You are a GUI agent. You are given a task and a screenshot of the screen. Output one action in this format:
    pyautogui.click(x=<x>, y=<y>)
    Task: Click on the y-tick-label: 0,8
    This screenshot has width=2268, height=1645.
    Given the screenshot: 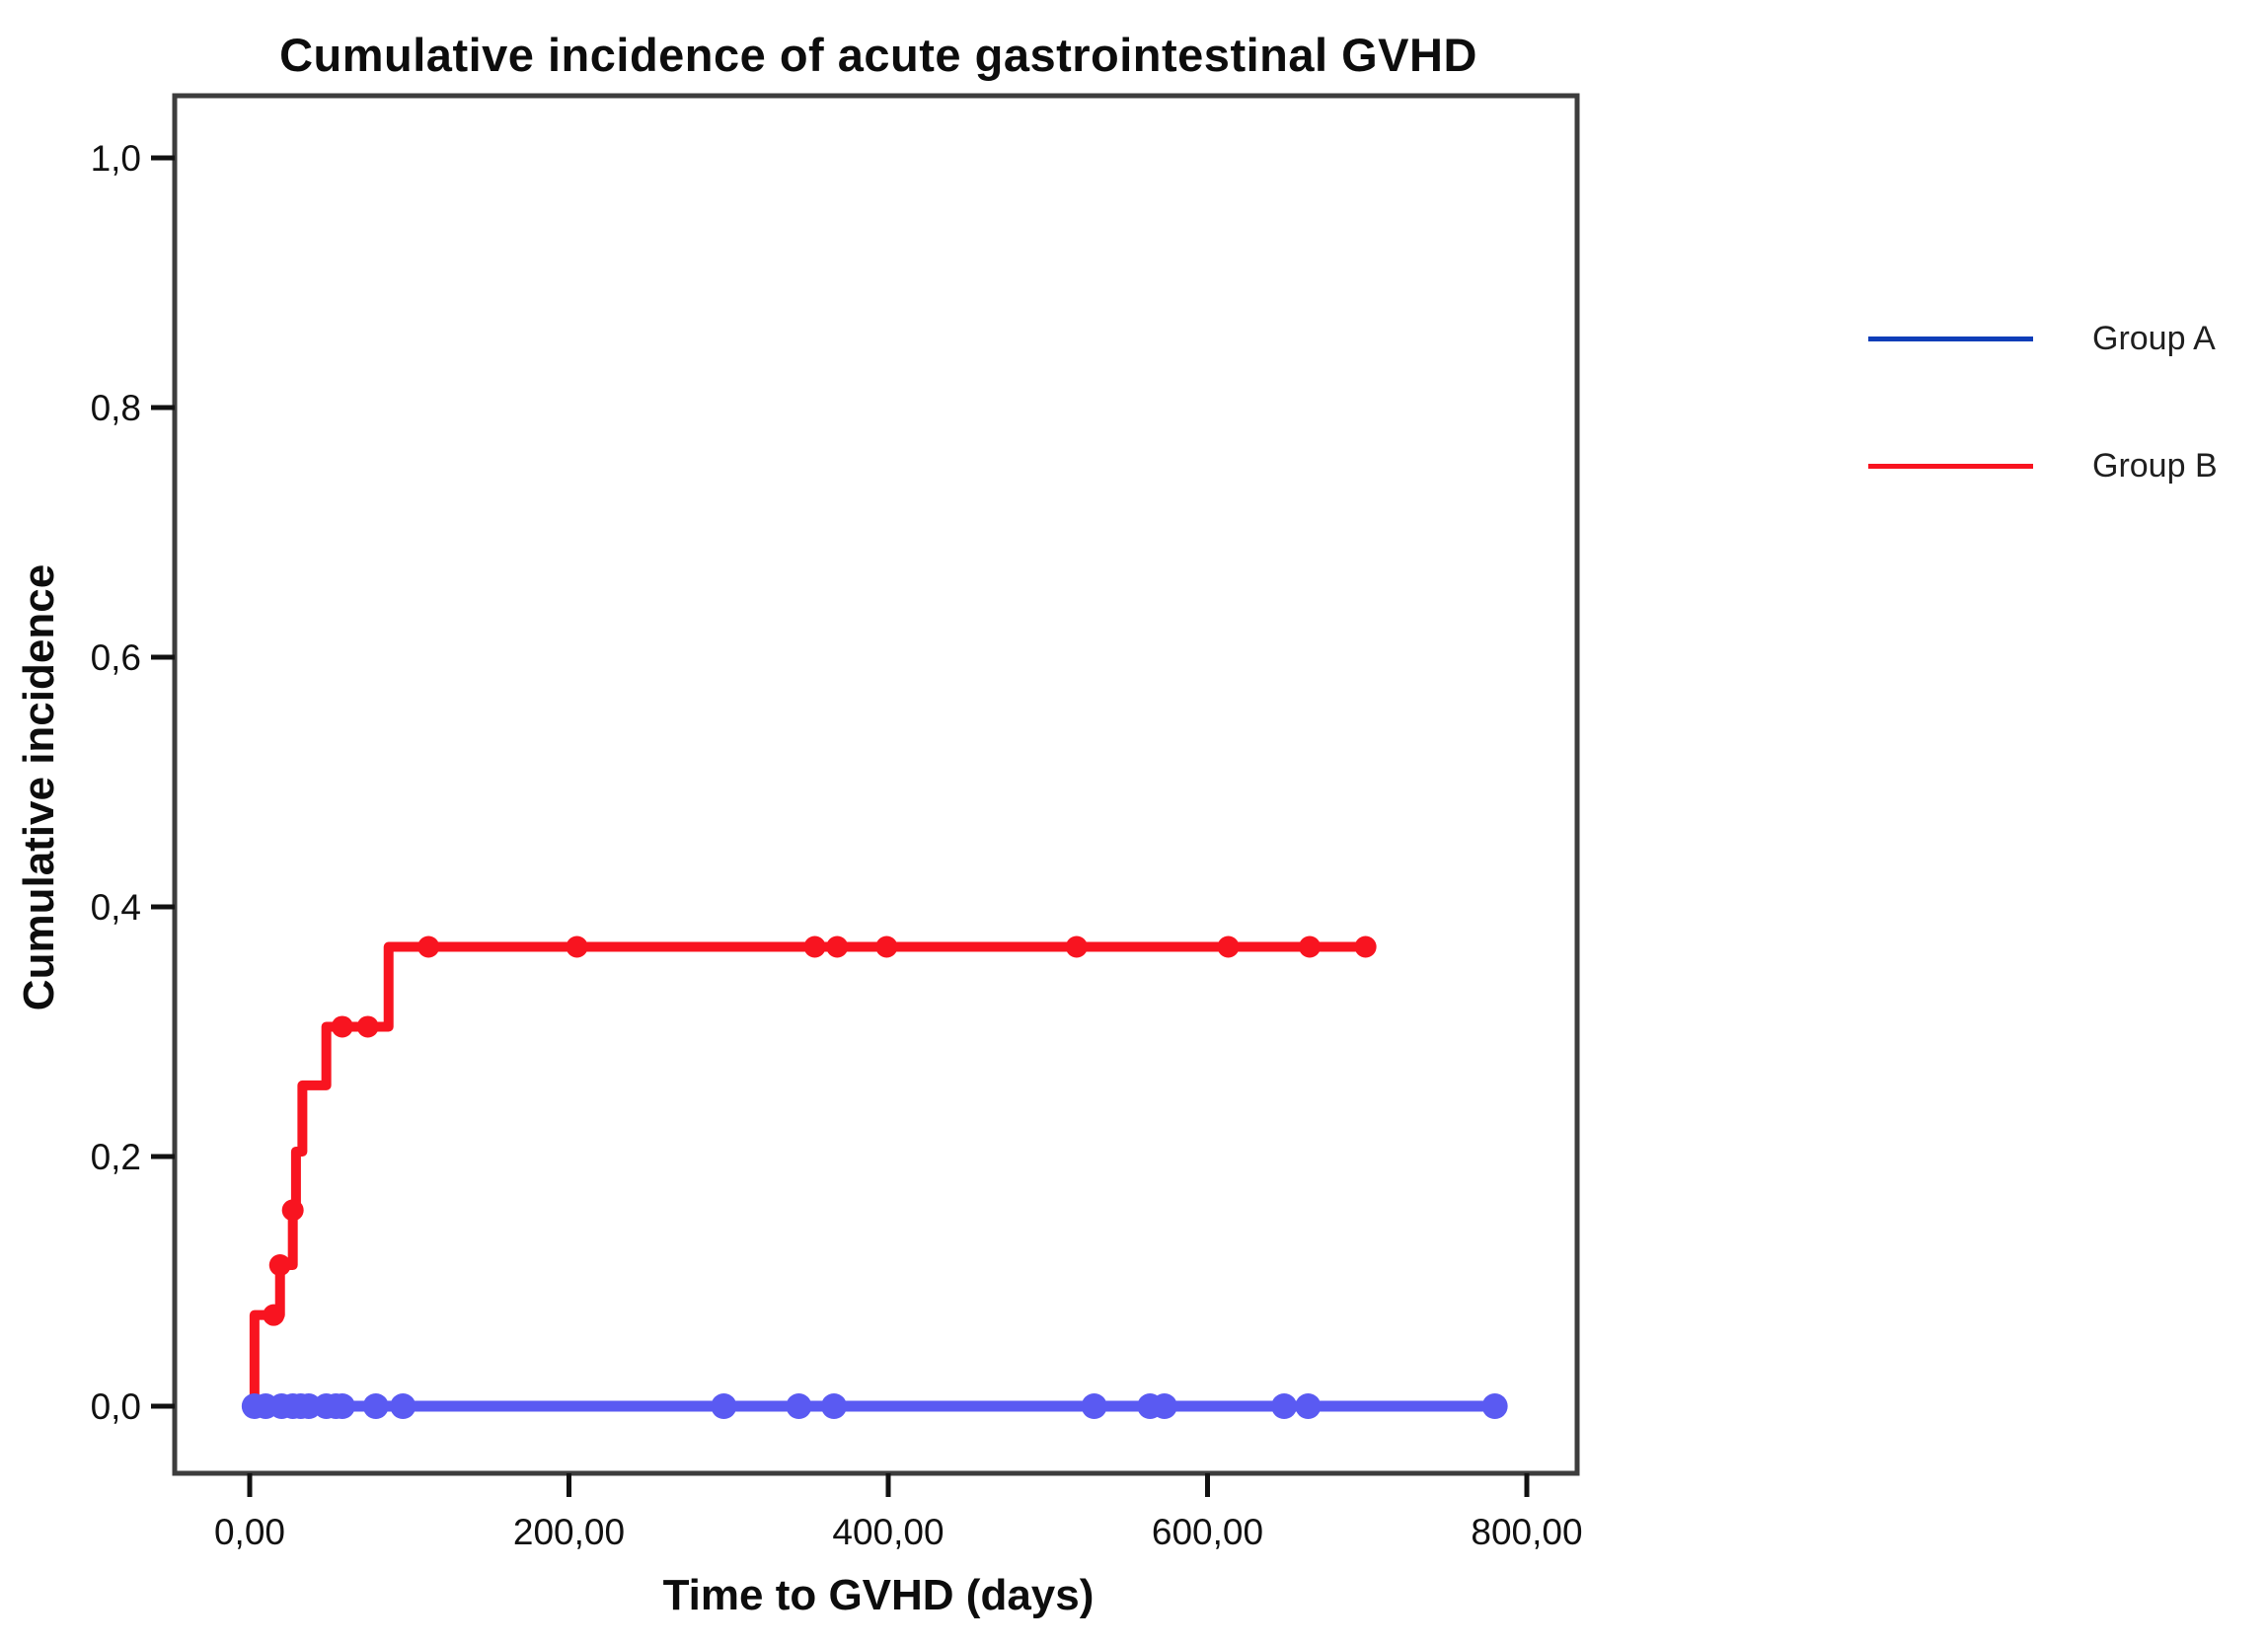 What is the action you would take?
    pyautogui.click(x=116, y=408)
    